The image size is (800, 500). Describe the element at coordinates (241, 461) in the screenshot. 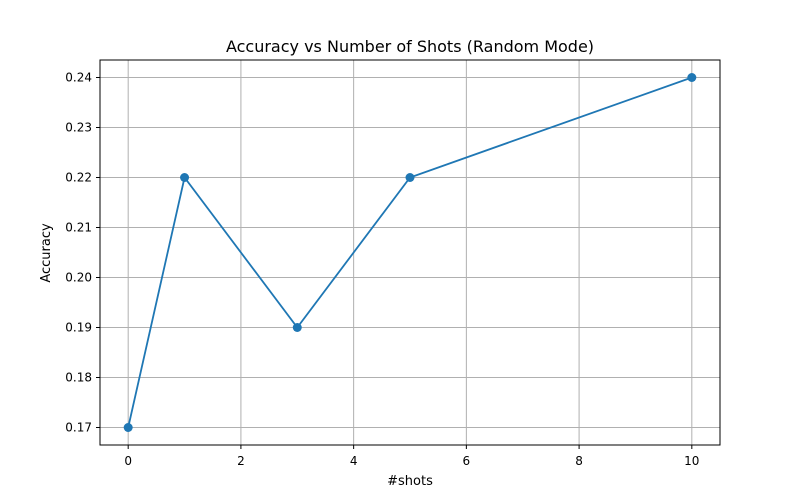

I see `x-tick-label: 2` at that location.